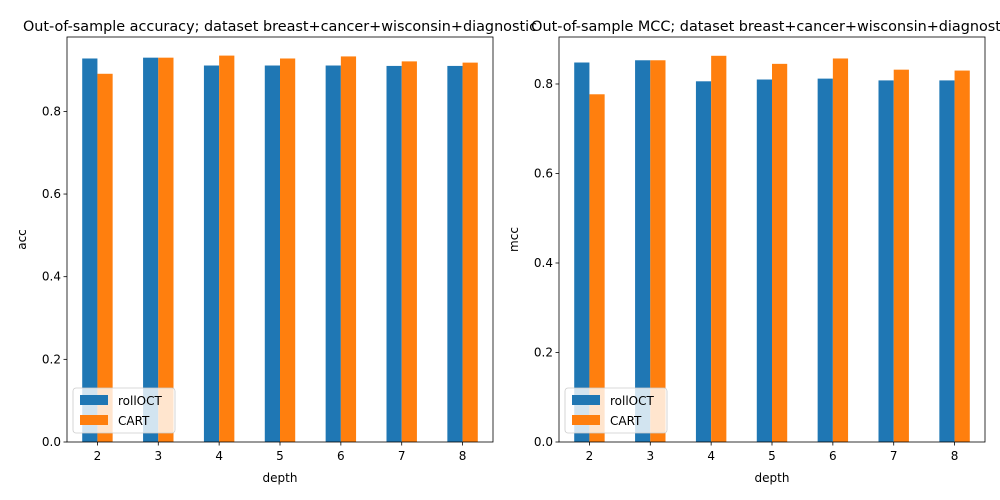 The image size is (1000, 500). I want to click on y-axis-label: acc, so click(22, 239).